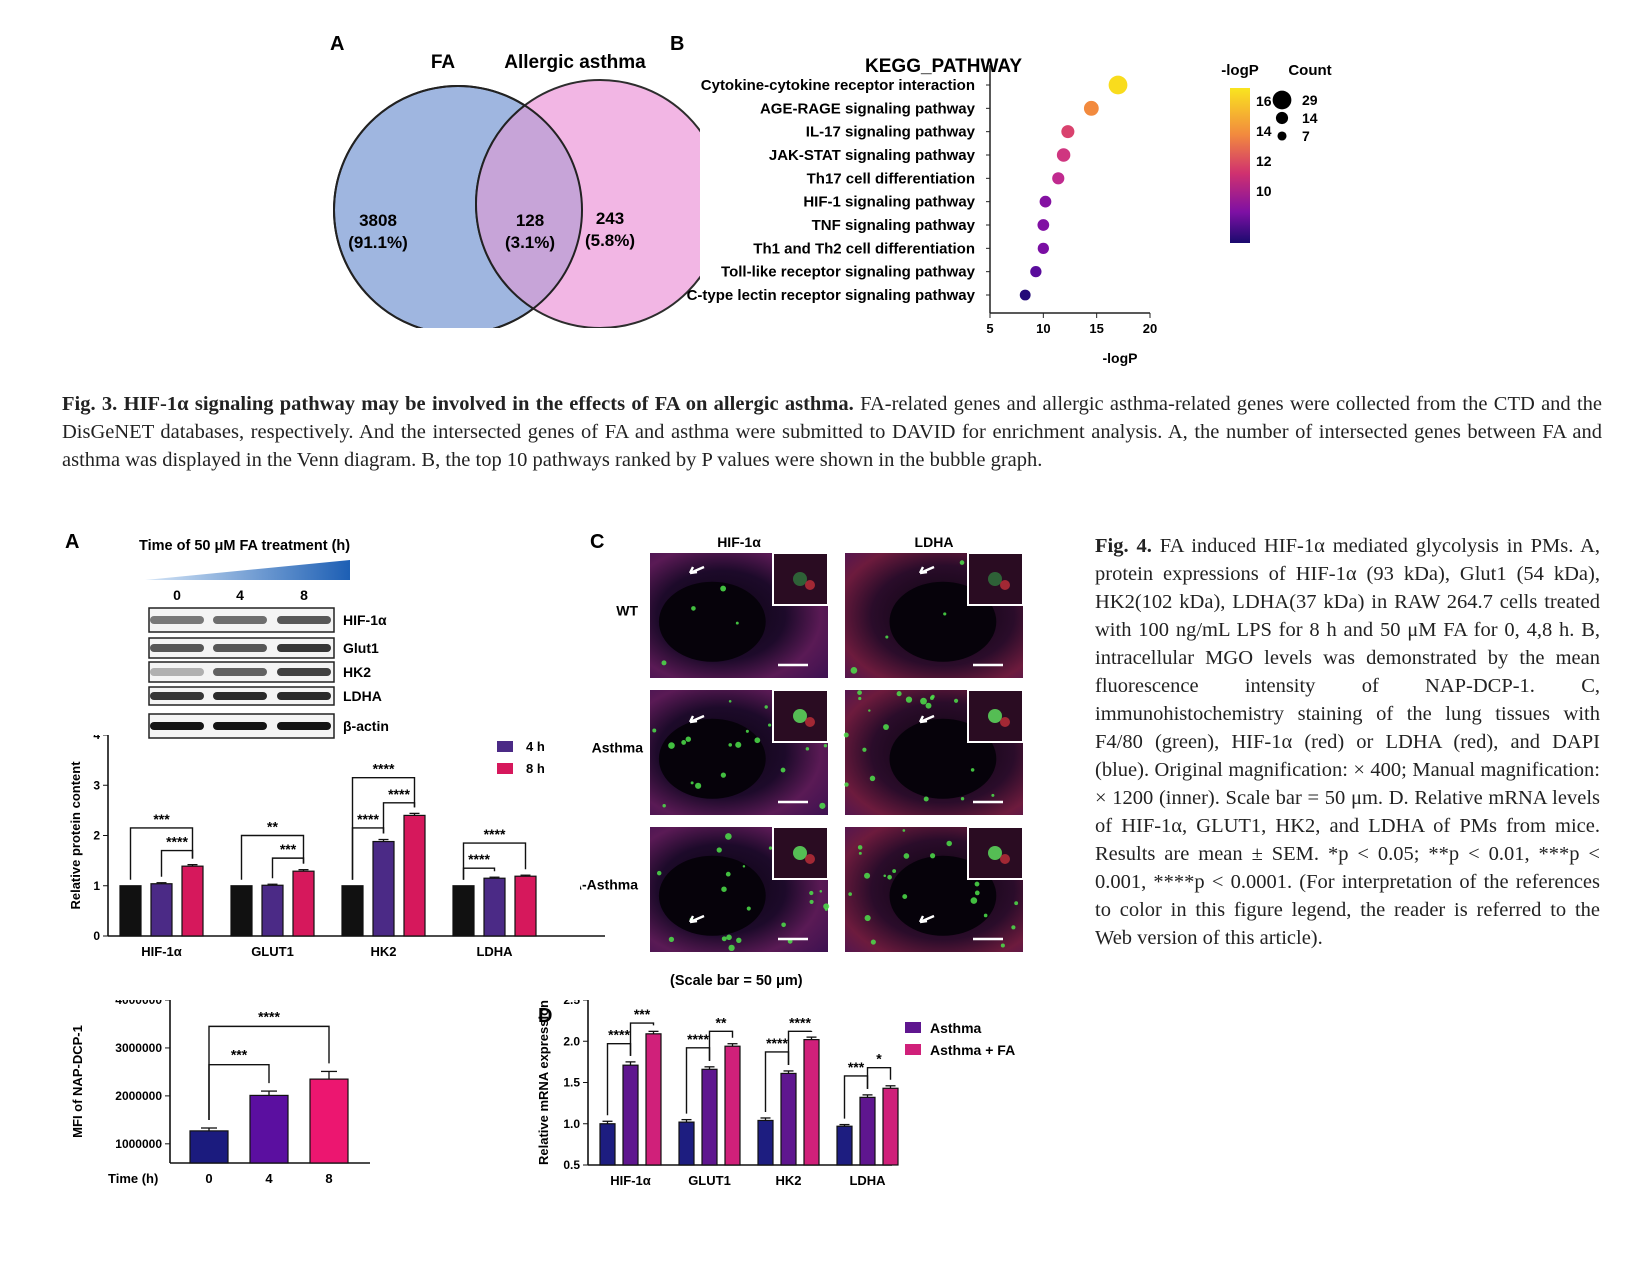 This screenshot has width=1636, height=1265. I want to click on x-tick-label: HK2, so click(788, 1180).